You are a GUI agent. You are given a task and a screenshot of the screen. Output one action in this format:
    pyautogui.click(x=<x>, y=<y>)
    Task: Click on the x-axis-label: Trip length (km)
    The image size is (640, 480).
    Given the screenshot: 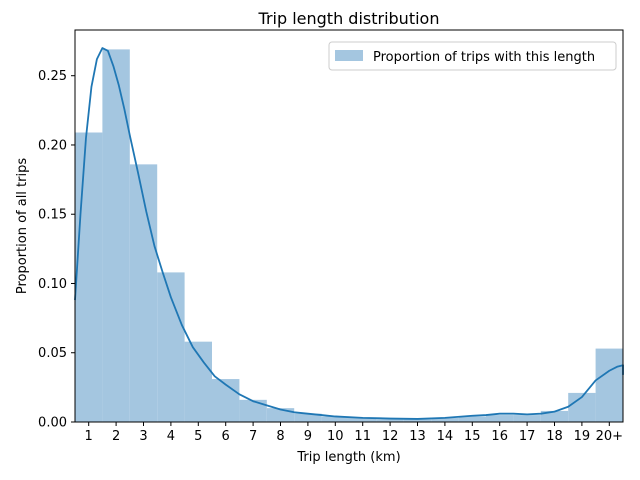 What is the action you would take?
    pyautogui.click(x=348, y=457)
    